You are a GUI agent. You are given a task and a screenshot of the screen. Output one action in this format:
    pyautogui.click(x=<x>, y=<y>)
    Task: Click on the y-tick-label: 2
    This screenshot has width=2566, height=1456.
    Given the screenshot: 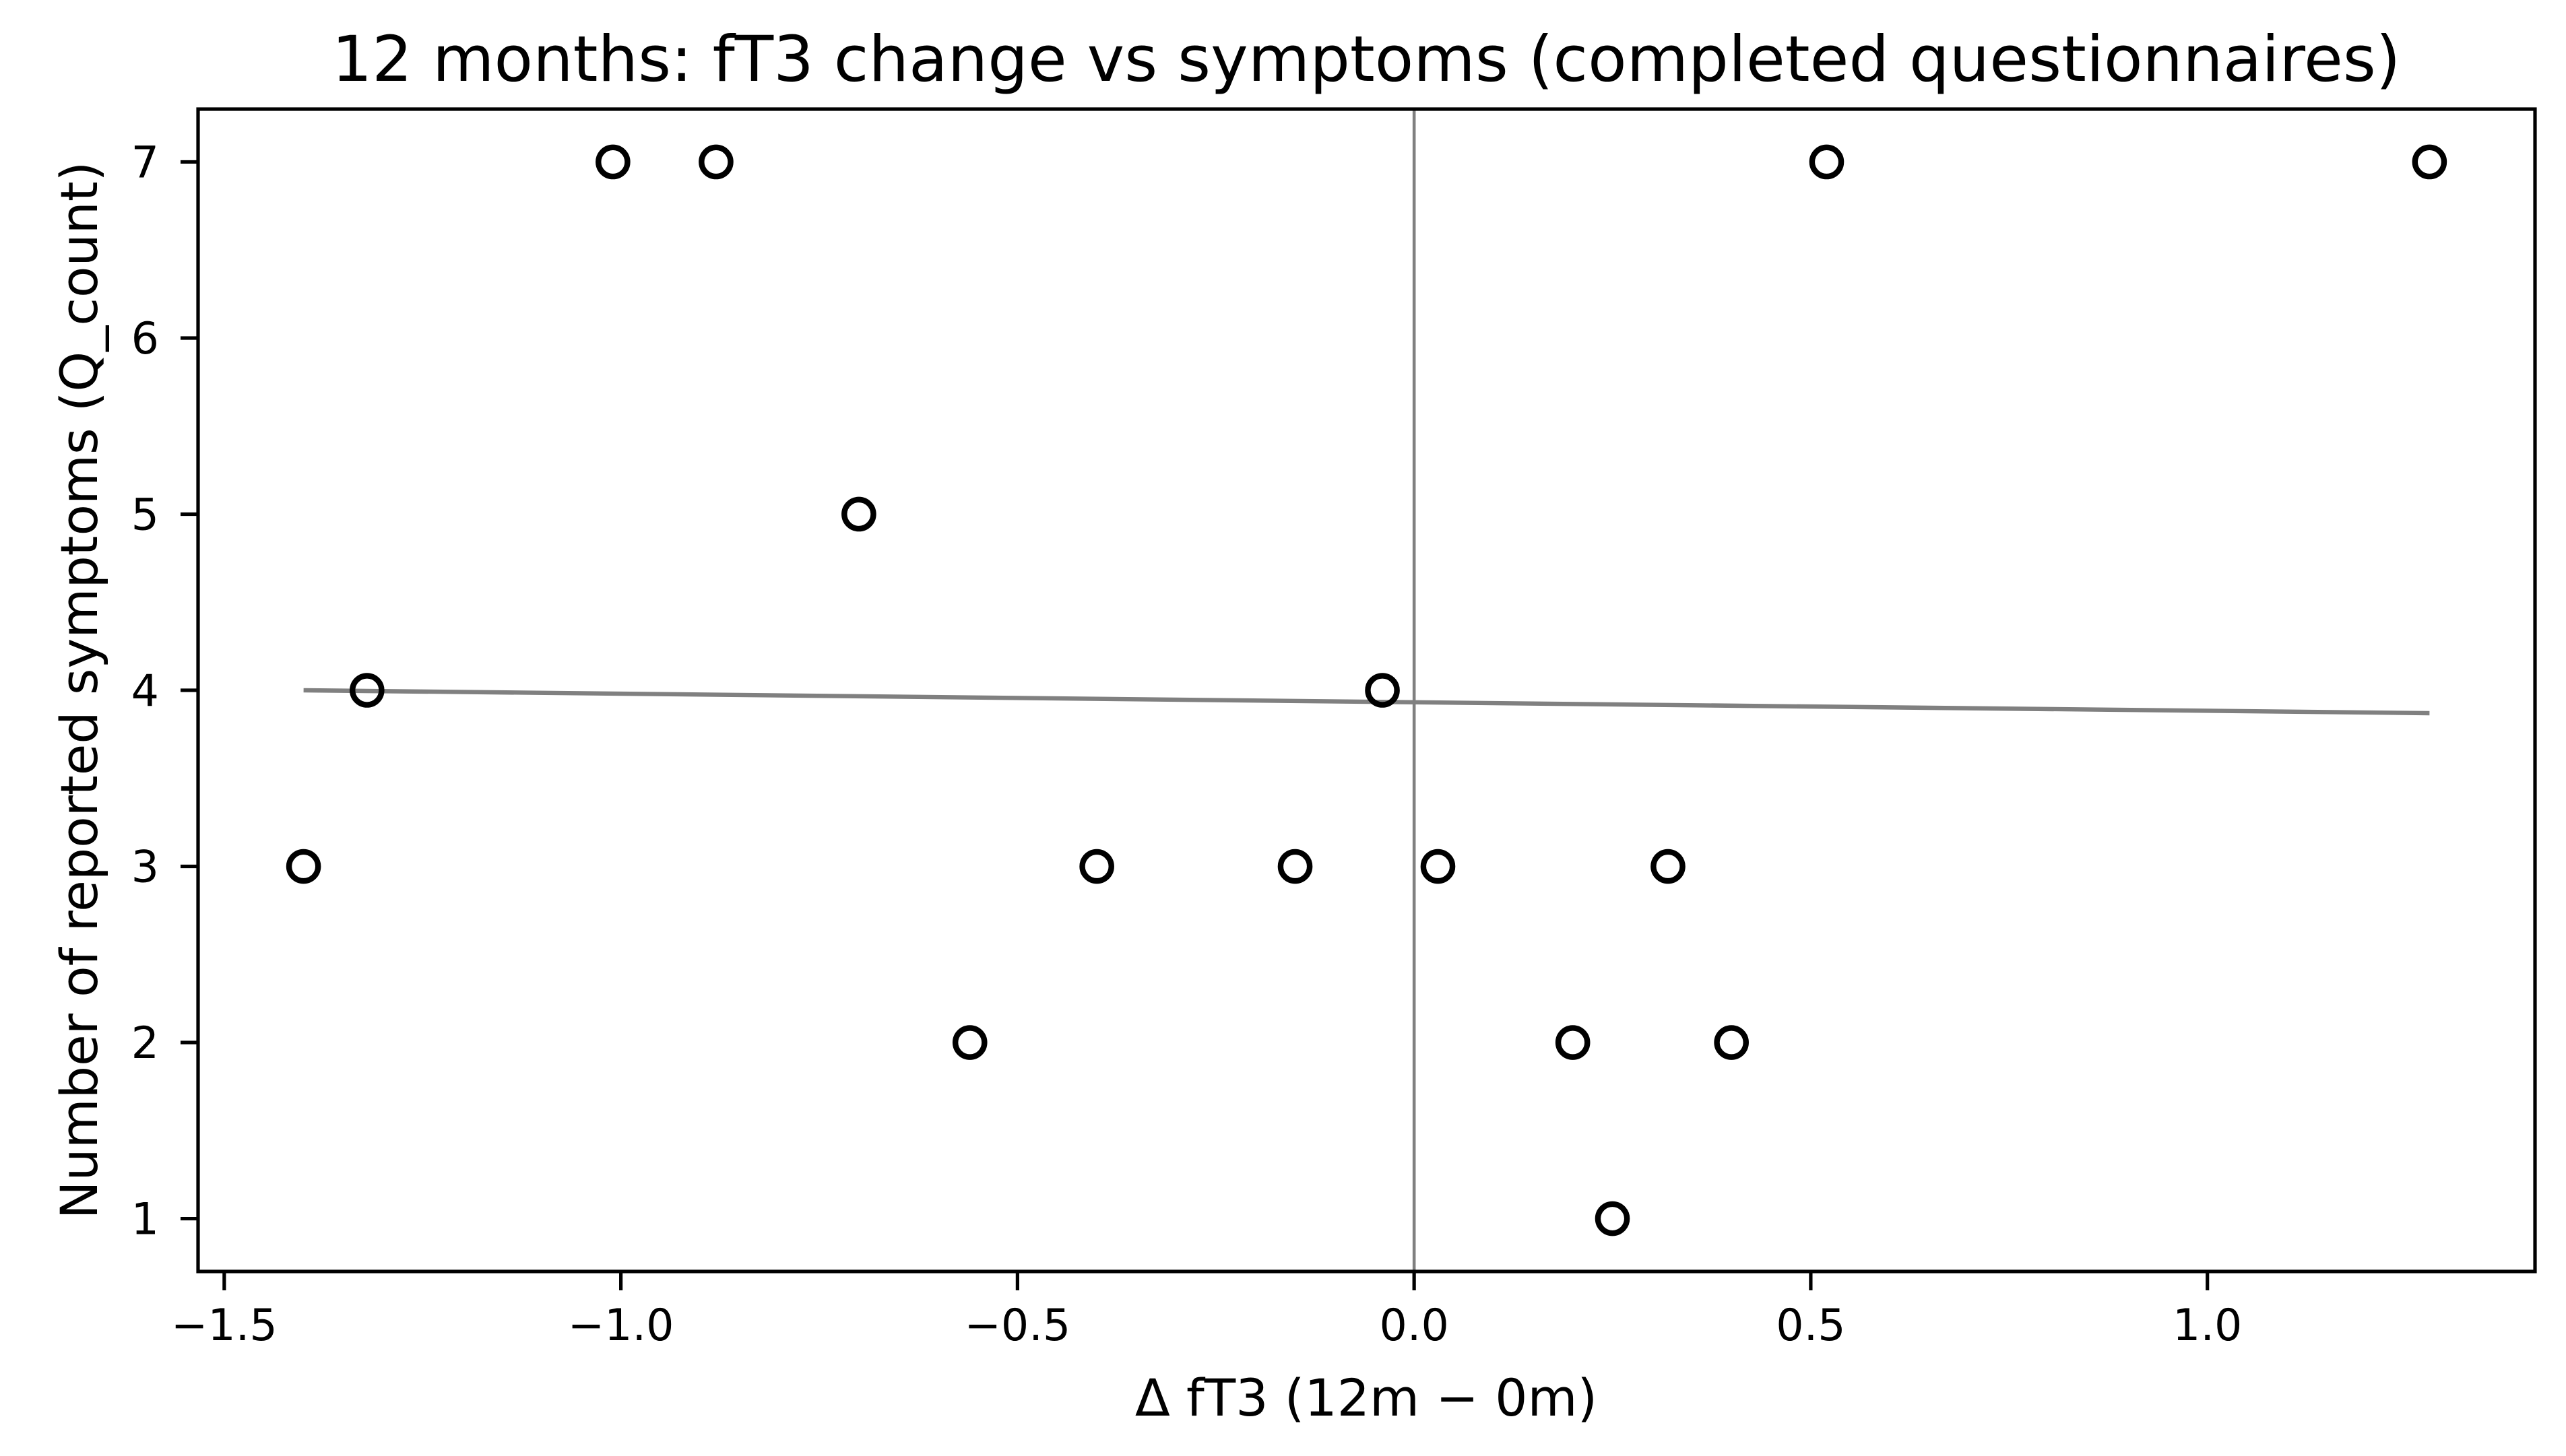 What is the action you would take?
    pyautogui.click(x=145, y=1043)
    